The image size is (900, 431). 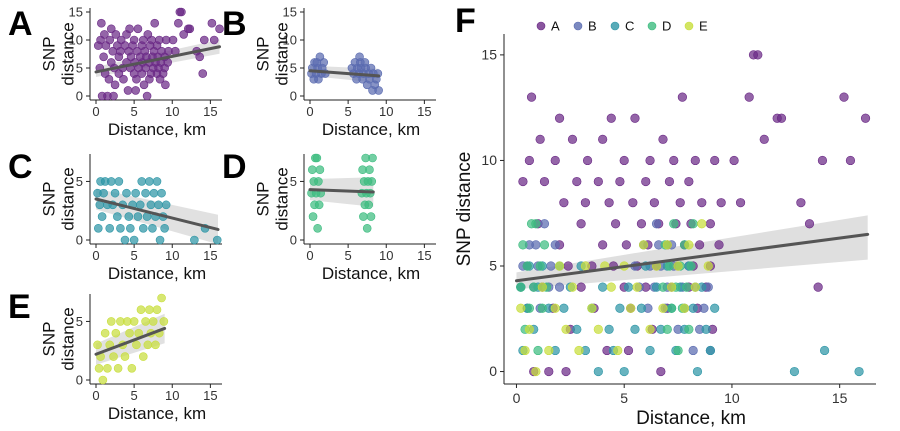 What do you see at coordinates (692, 252) in the screenshot?
I see `confidence-band` at bounding box center [692, 252].